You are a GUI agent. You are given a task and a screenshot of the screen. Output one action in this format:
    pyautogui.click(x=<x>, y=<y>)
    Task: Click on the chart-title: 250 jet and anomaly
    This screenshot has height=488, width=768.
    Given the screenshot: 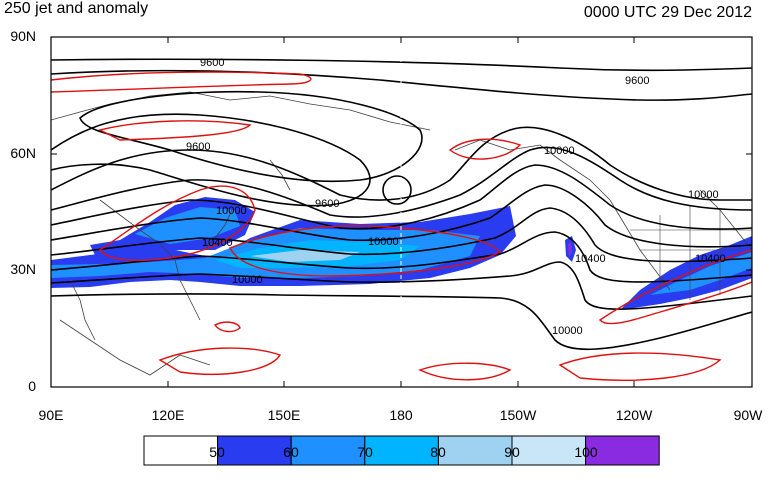 What is the action you would take?
    pyautogui.click(x=76, y=8)
    